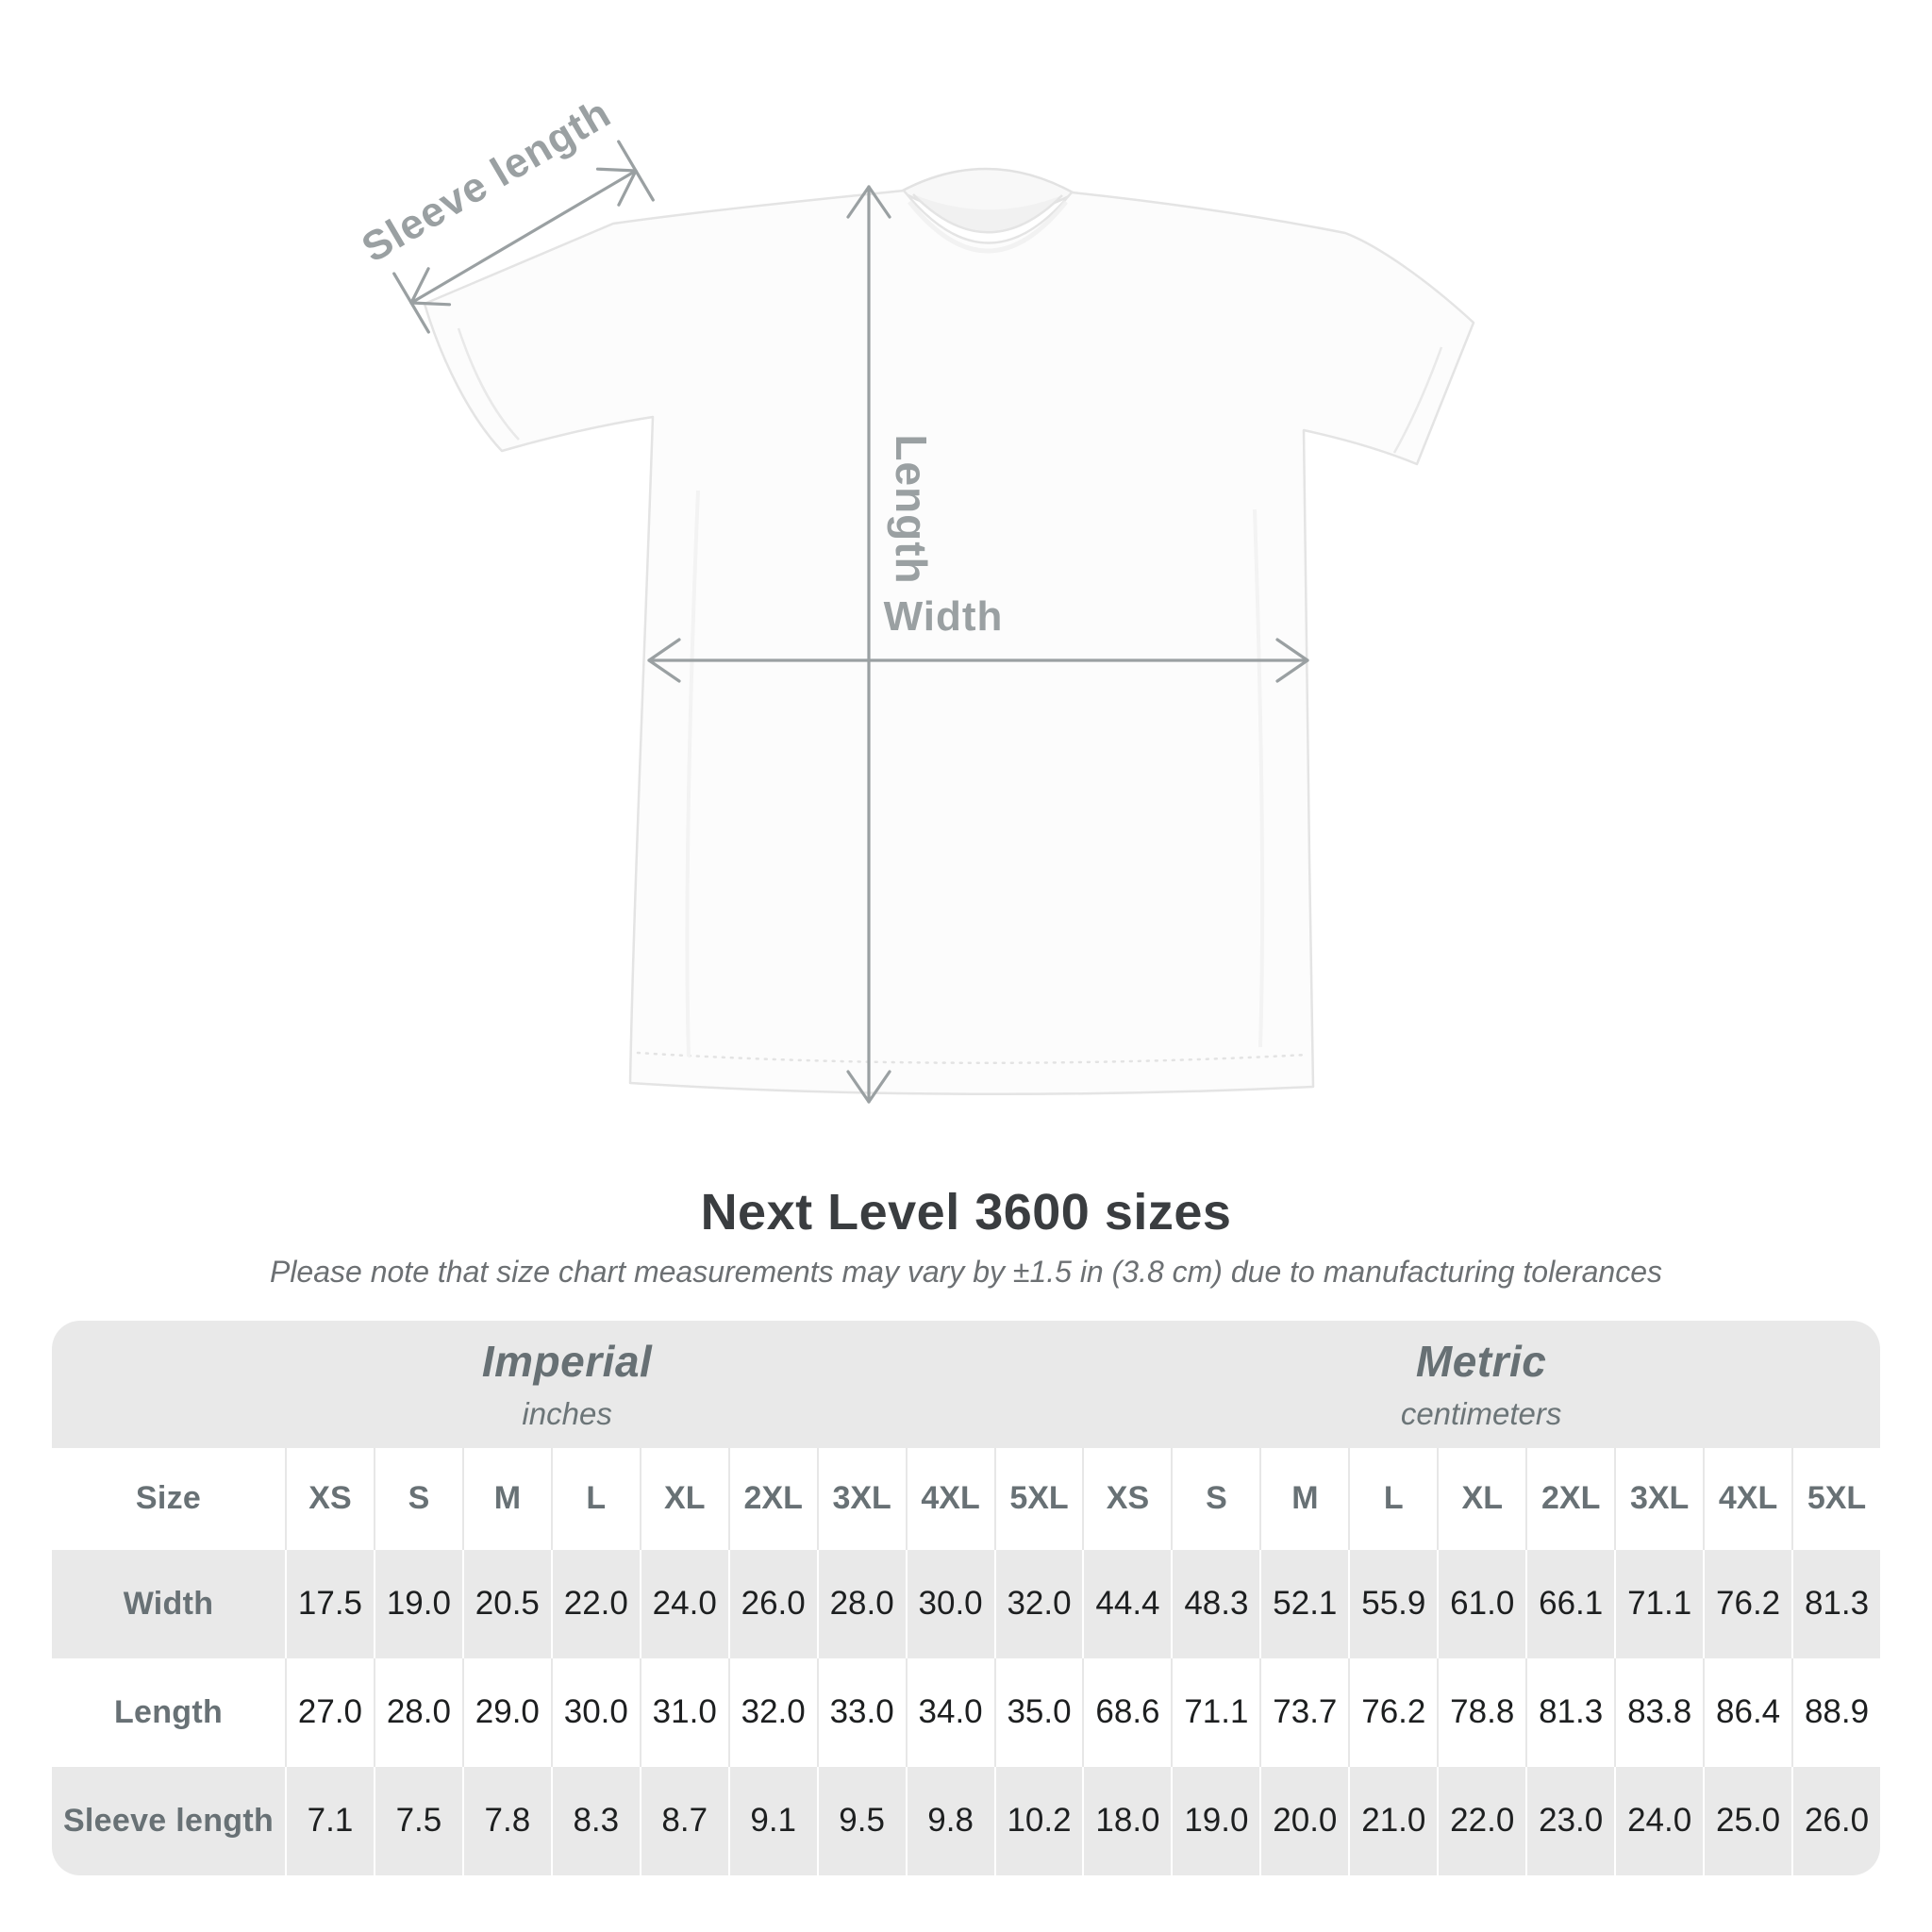  I want to click on measurement-cell: 9.8, so click(949, 1821).